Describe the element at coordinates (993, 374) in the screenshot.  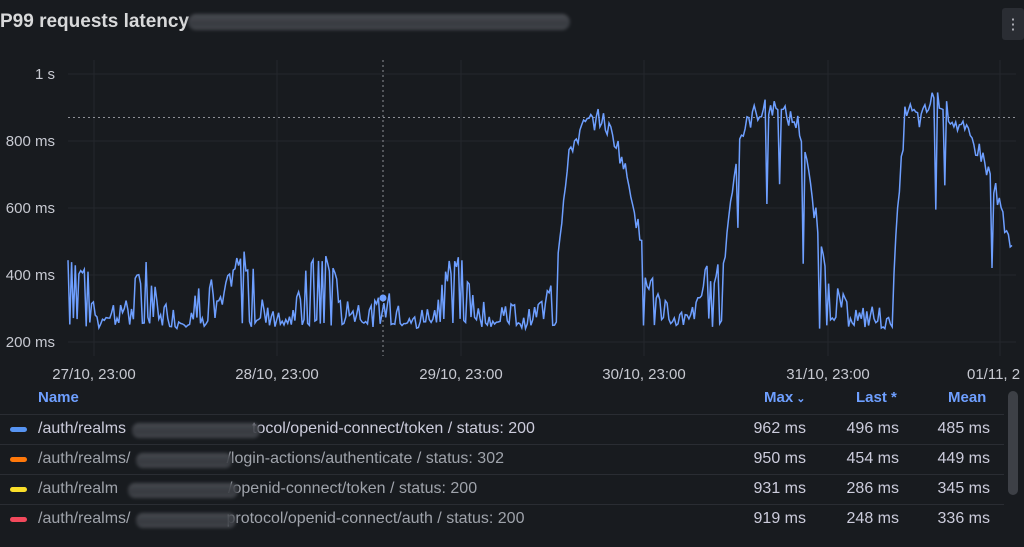
I see `x-tick-label: 01/11, 2` at that location.